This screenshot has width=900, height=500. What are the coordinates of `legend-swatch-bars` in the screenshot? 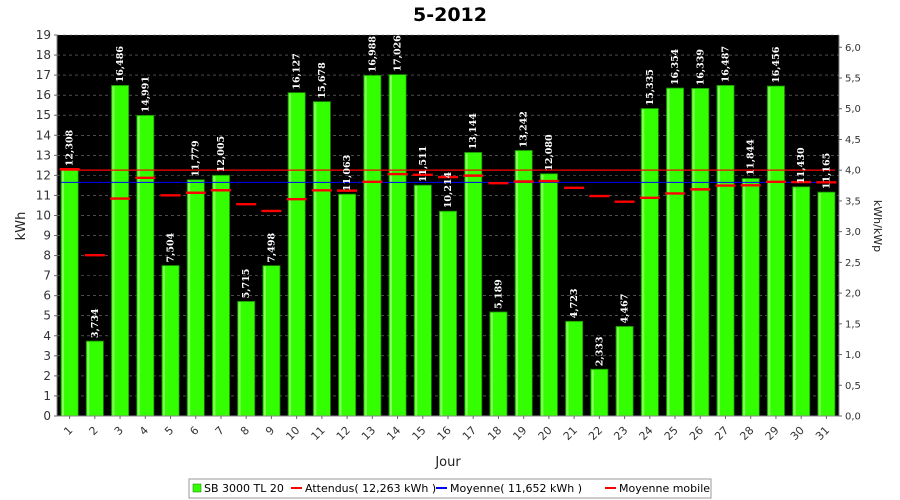 It's located at (197, 488).